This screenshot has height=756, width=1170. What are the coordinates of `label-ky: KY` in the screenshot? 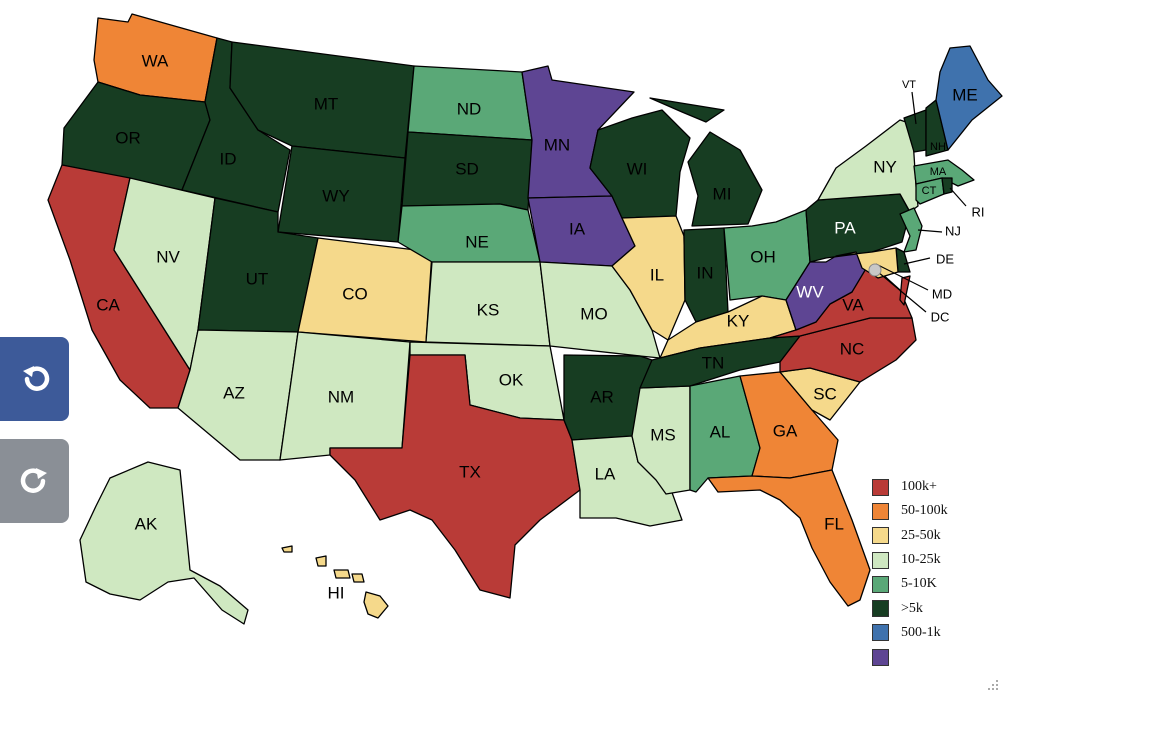 It's located at (738, 320).